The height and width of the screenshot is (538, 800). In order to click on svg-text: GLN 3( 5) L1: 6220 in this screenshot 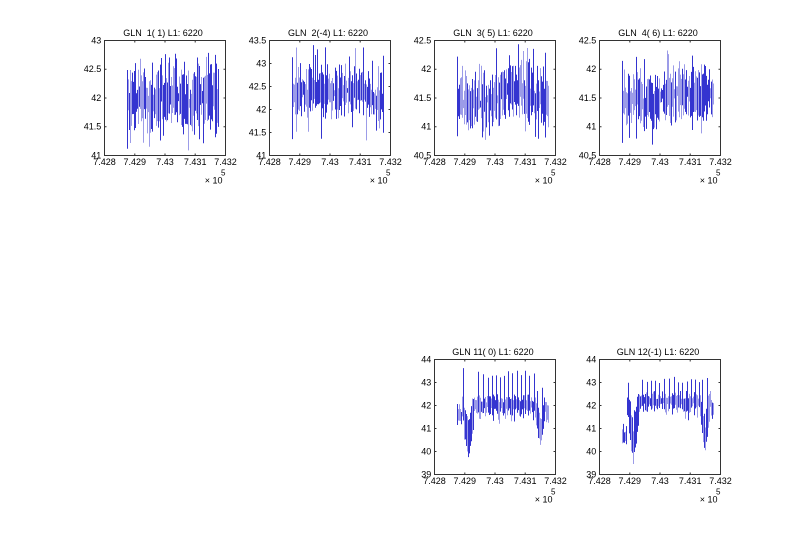, I will do `click(493, 33)`.